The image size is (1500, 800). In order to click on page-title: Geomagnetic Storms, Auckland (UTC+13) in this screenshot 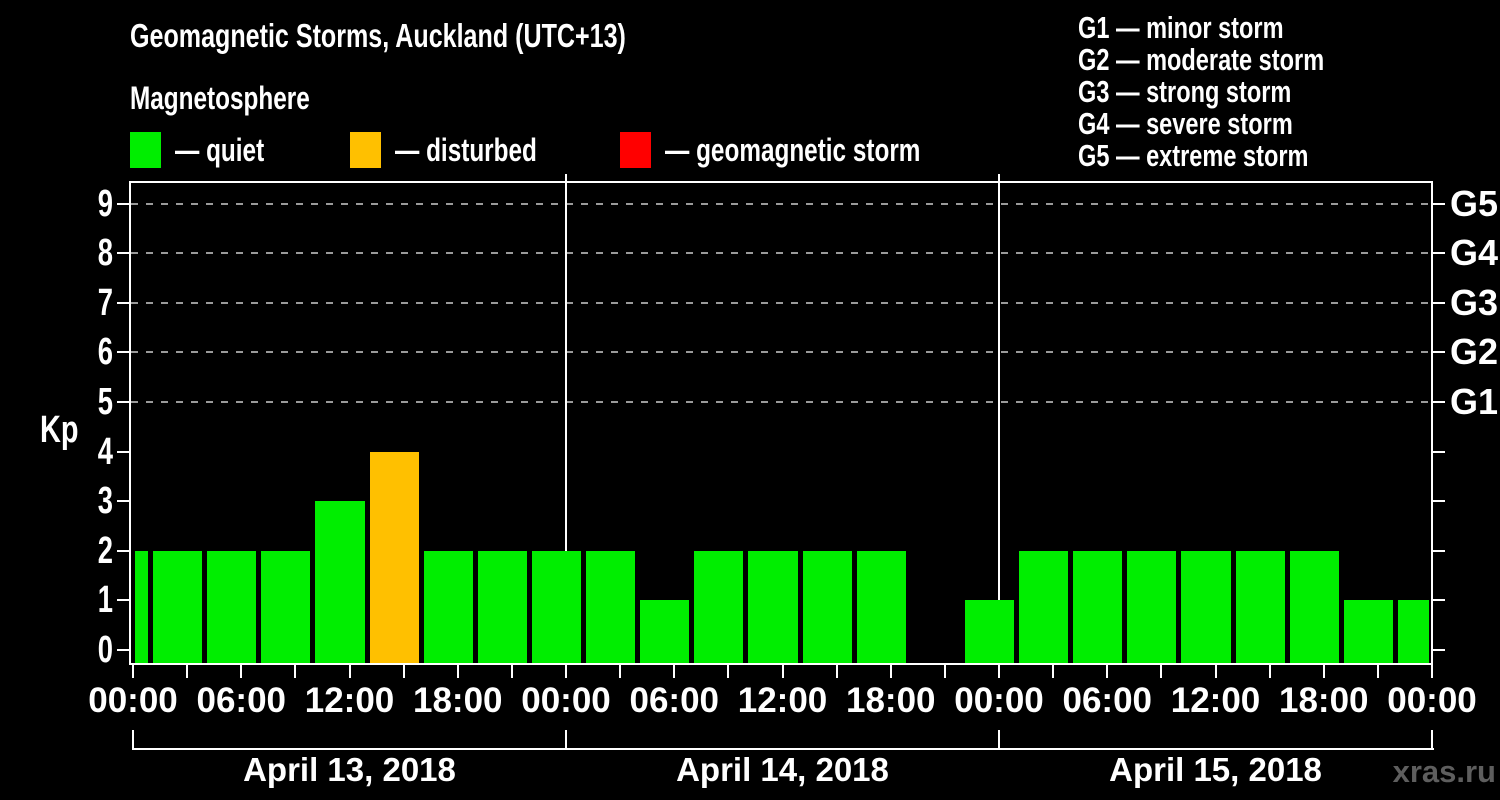, I will do `click(378, 35)`.